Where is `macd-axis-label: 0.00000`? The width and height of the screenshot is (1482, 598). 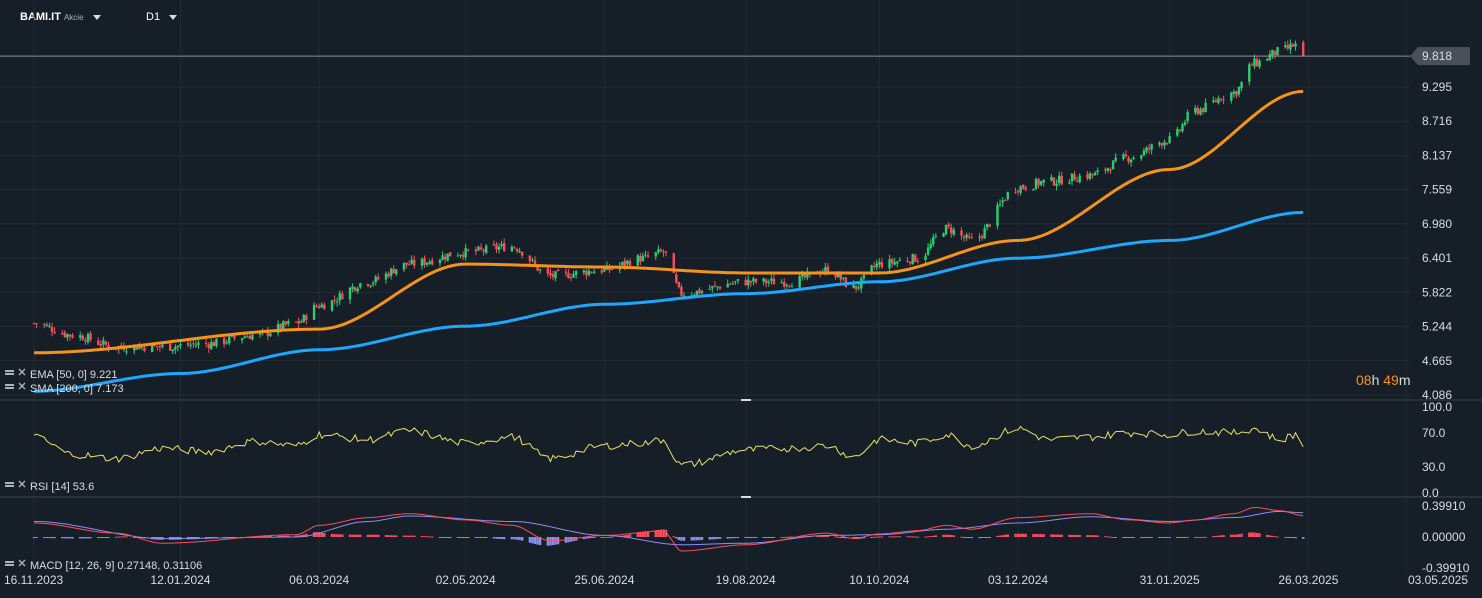
macd-axis-label: 0.00000 is located at coordinates (1444, 537).